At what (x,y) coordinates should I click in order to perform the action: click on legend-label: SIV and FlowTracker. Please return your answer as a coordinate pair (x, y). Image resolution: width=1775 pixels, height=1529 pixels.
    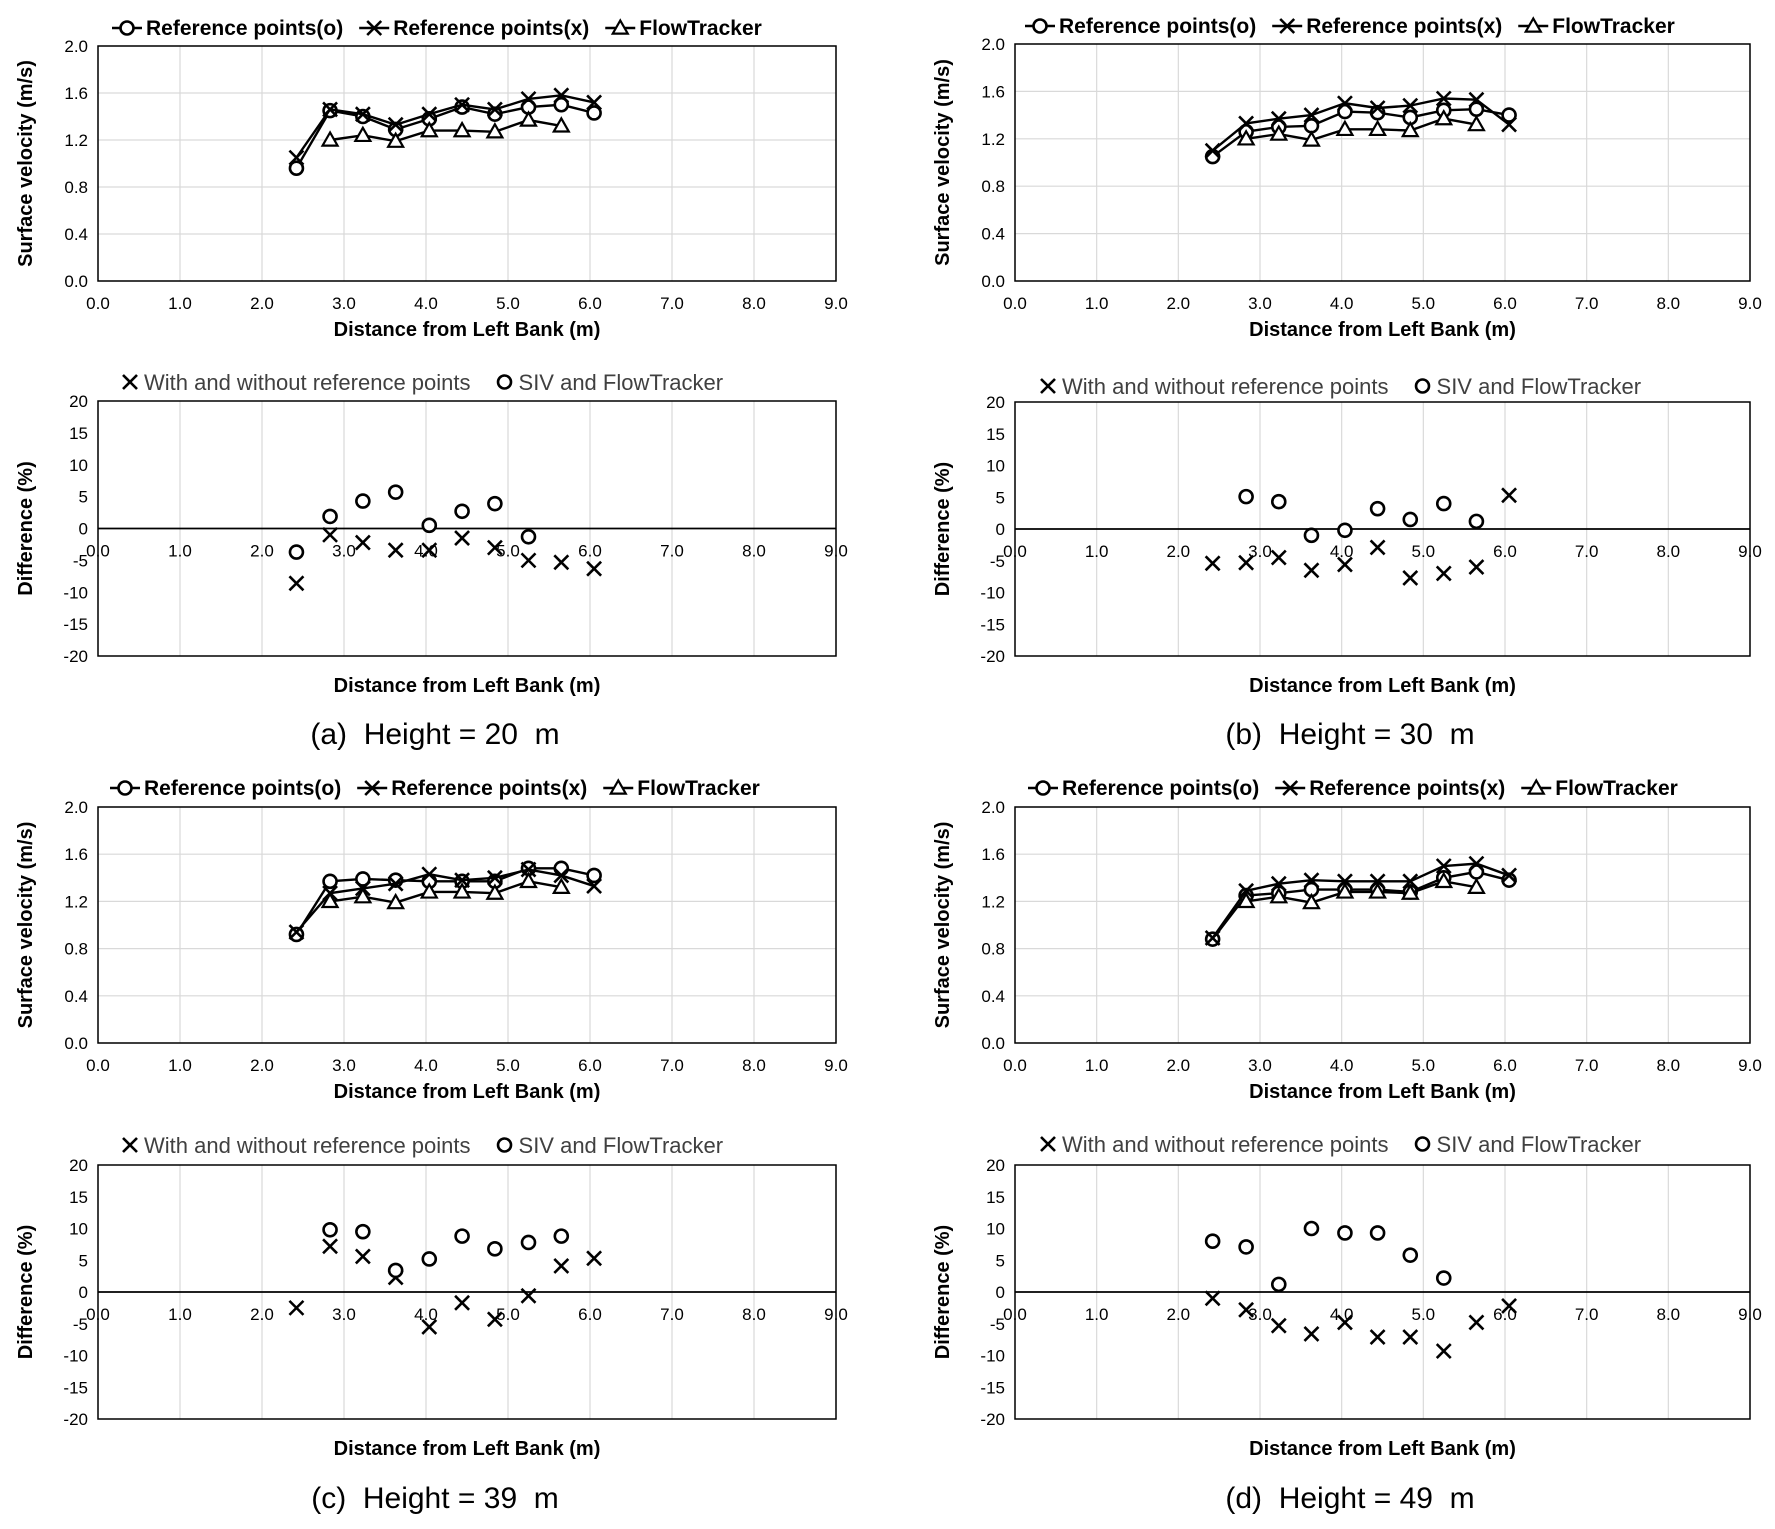
    Looking at the image, I should click on (621, 382).